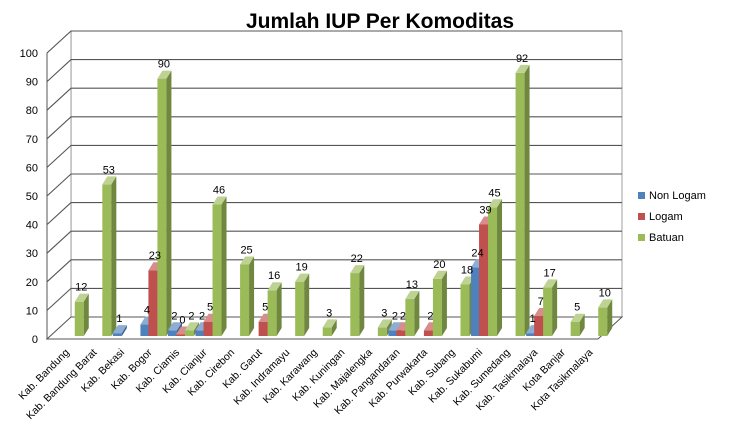 This screenshot has height=445, width=752. Describe the element at coordinates (32, 226) in the screenshot. I see `y-tick-label: 40` at that location.